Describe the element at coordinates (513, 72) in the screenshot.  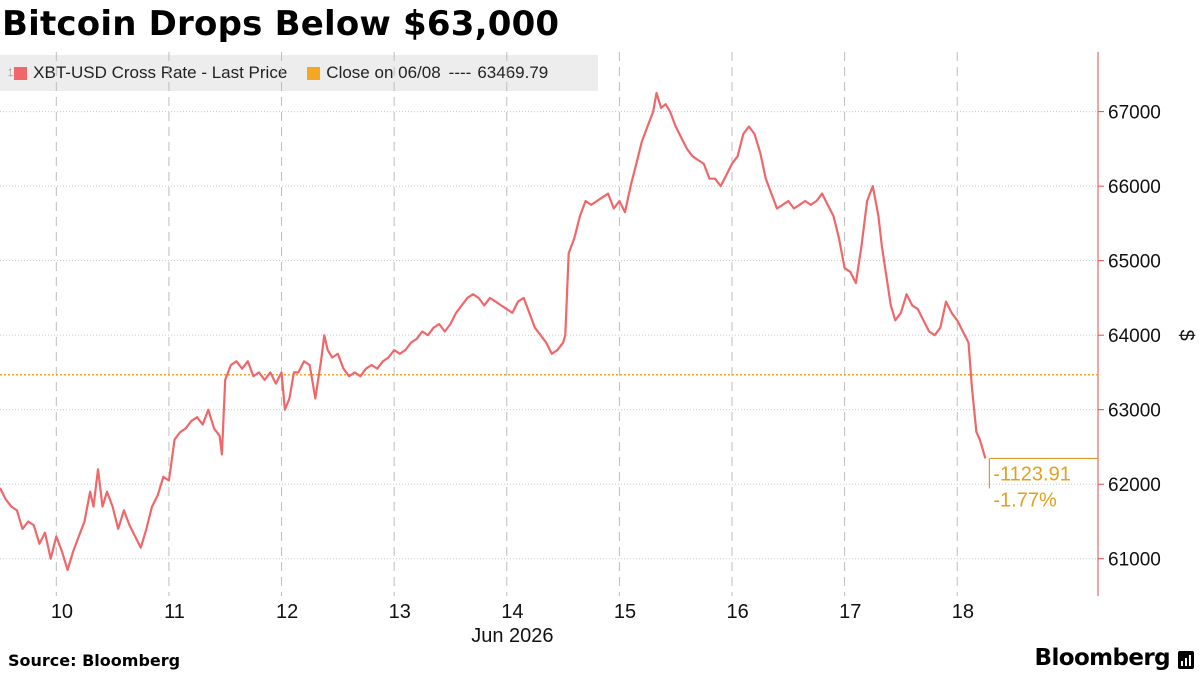
I see `legend-close-value: 63469.79` at that location.